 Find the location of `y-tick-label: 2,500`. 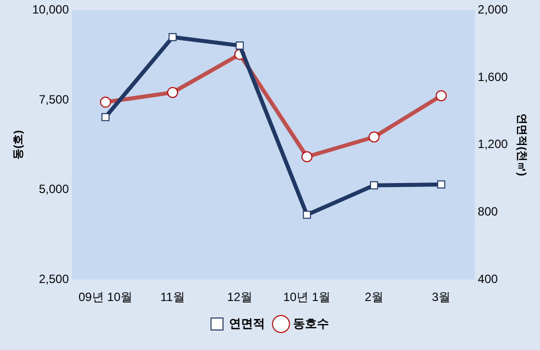

y-tick-label: 2,500 is located at coordinates (54, 279).